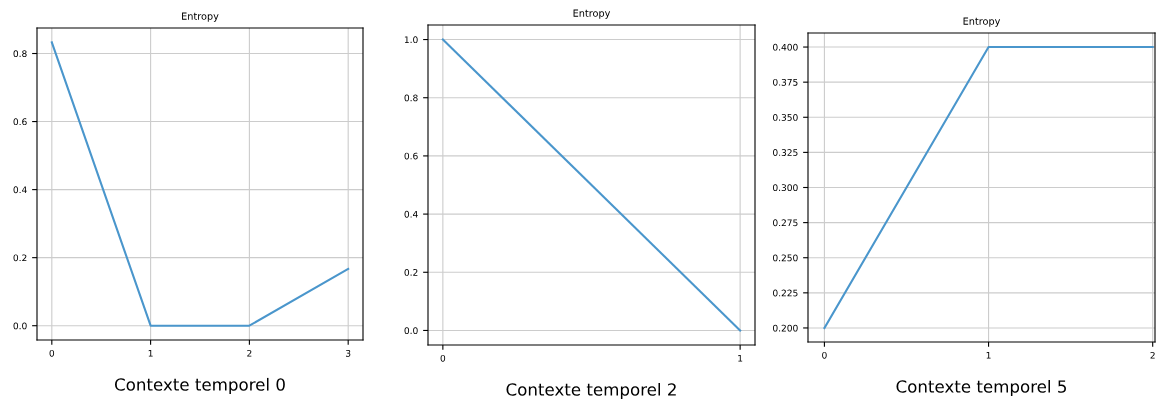 Image resolution: width=1156 pixels, height=405 pixels. What do you see at coordinates (785, 82) in the screenshot?
I see `y-tick-label: 0.375` at bounding box center [785, 82].